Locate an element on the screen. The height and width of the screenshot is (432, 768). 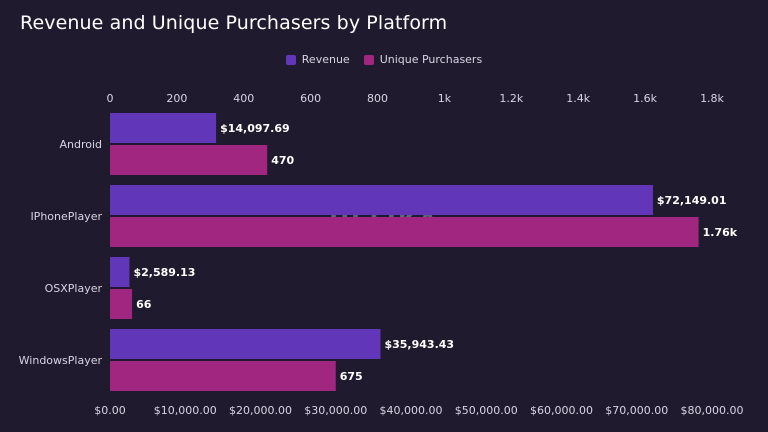
legend-label-revenue: Revenue is located at coordinates (325, 59).